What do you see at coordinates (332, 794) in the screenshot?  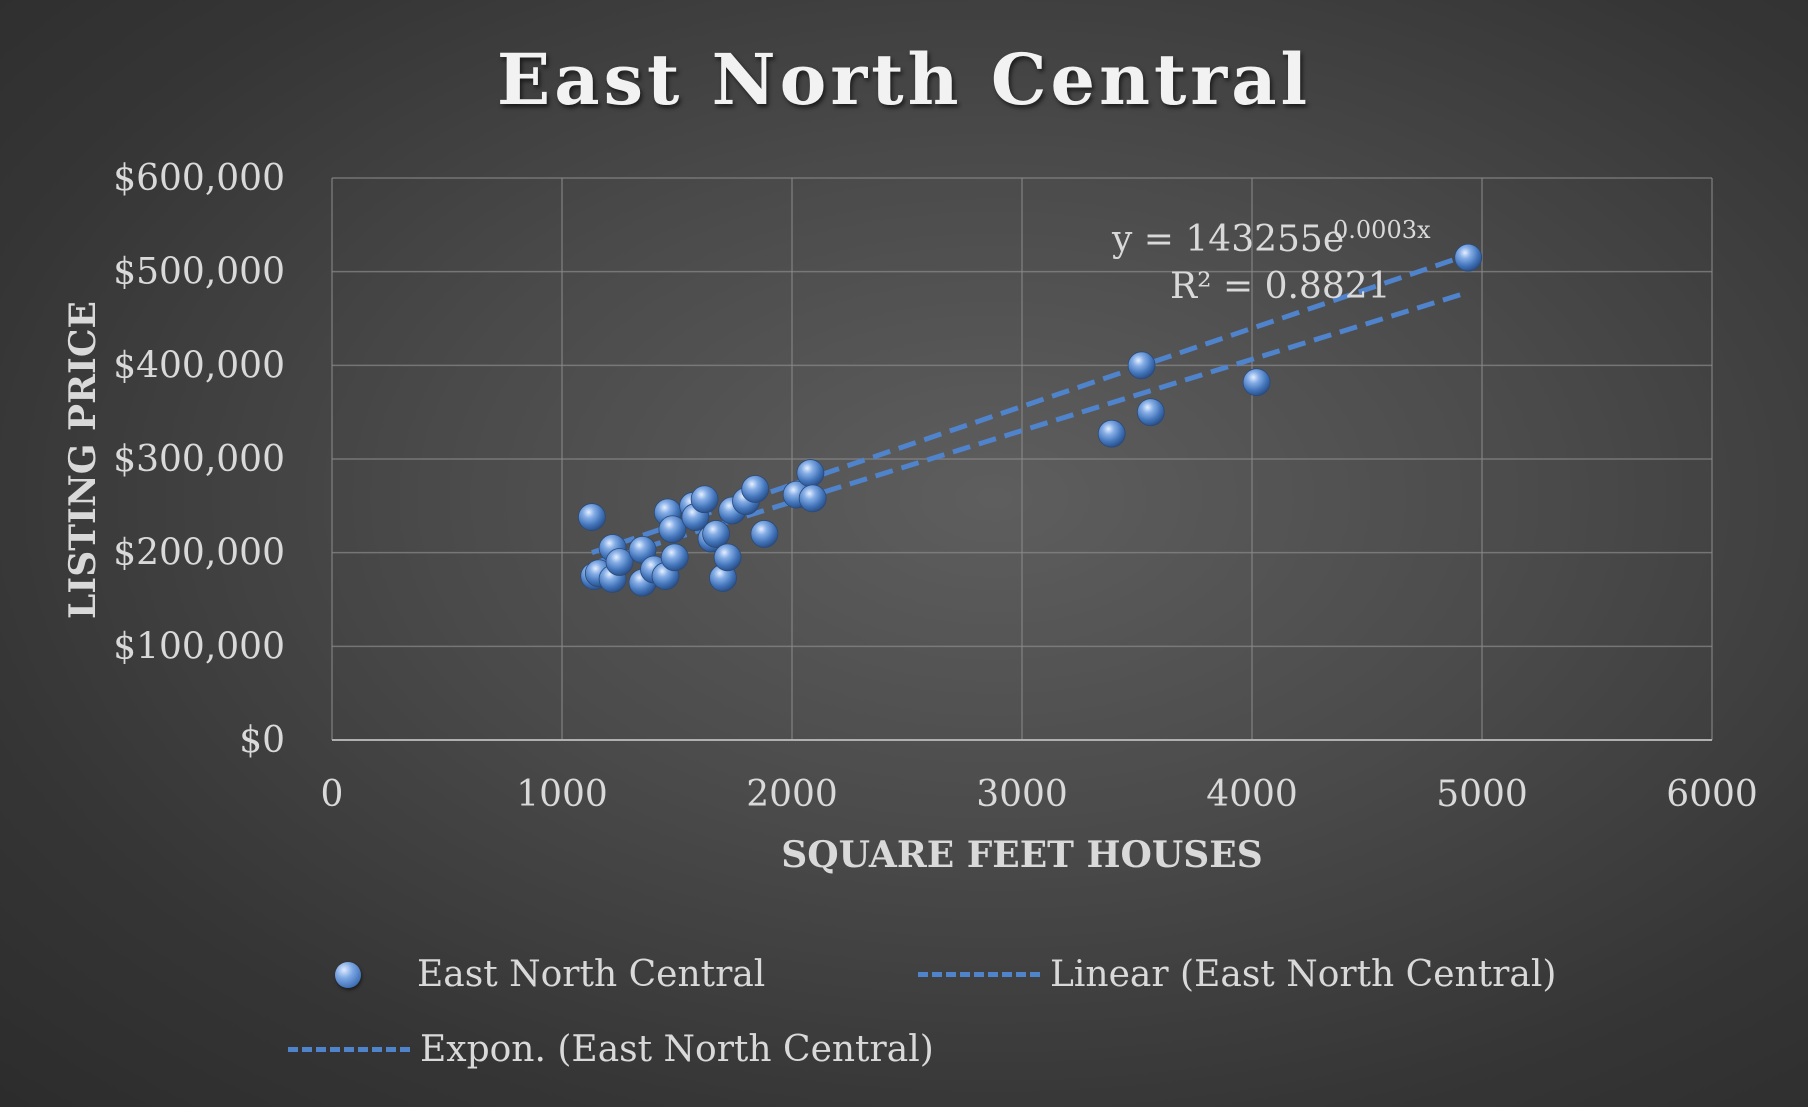 I see `x-tick-label: 0` at bounding box center [332, 794].